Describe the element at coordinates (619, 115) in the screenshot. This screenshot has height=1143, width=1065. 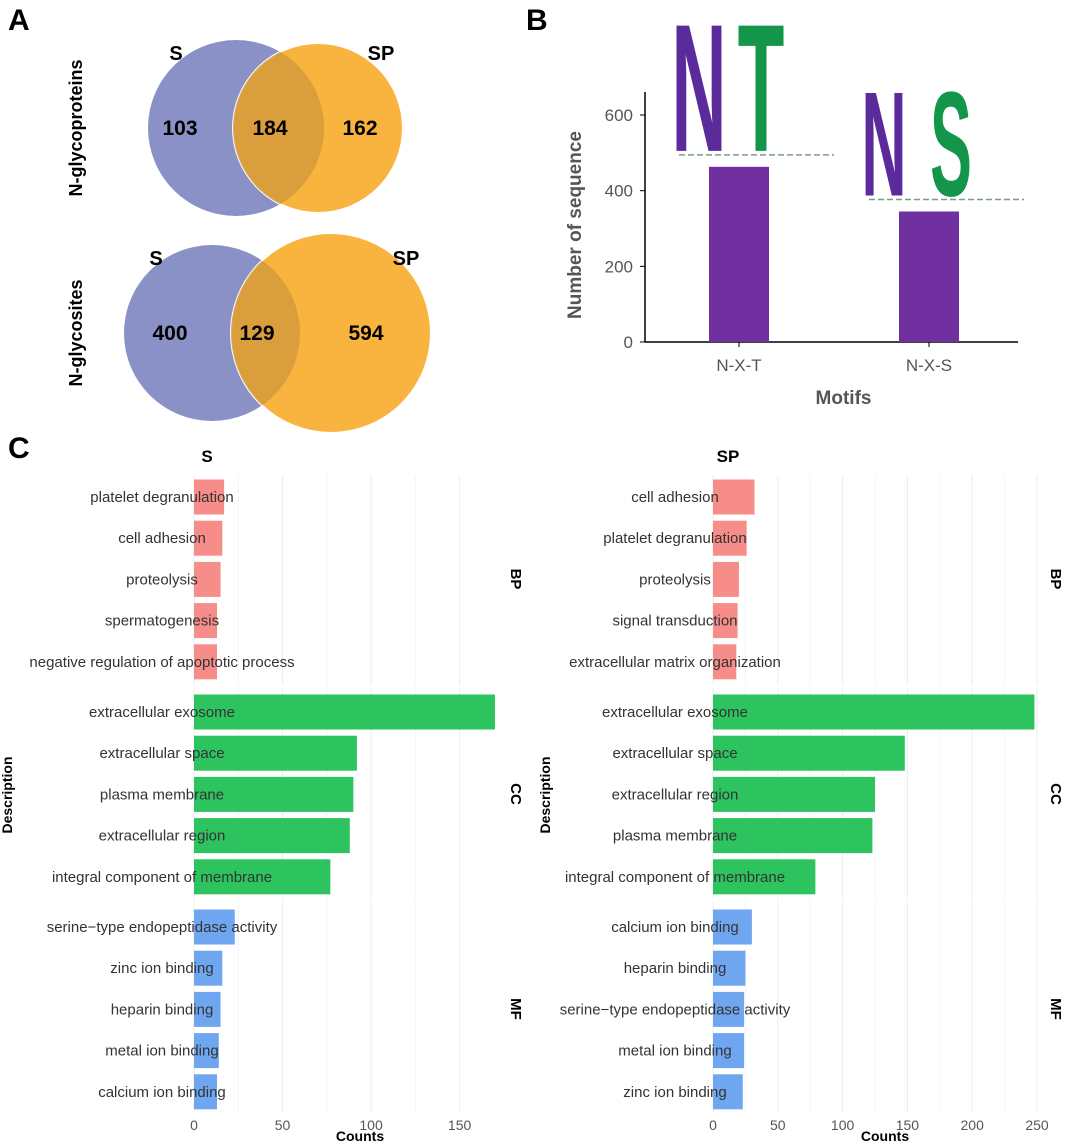
I see `y-tick-label: 600` at that location.